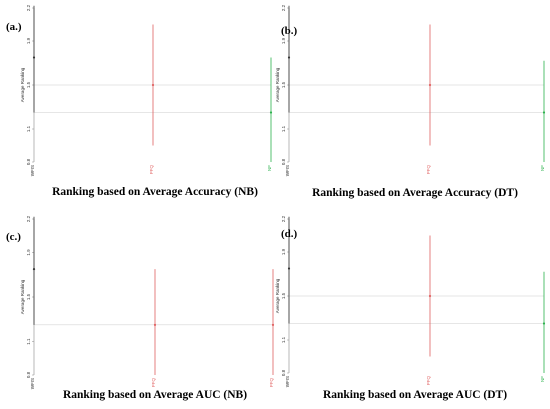 This screenshot has height=409, width=550. What do you see at coordinates (14, 27) in the screenshot?
I see `panel-label: (a.)` at bounding box center [14, 27].